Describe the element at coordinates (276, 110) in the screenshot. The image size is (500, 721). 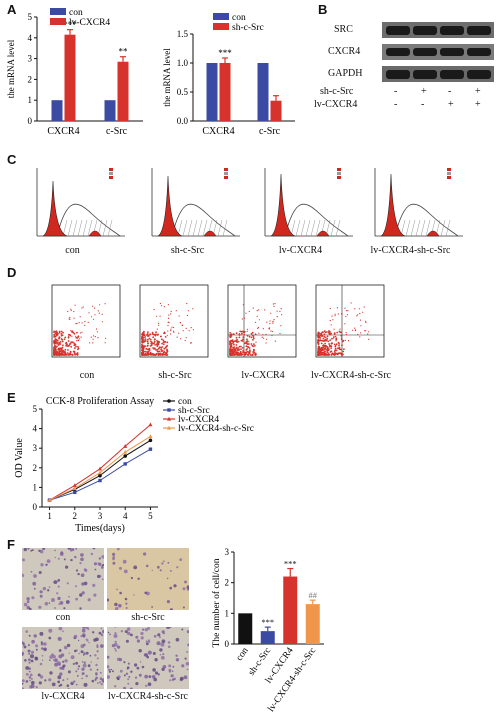
I see `bar` at that location.